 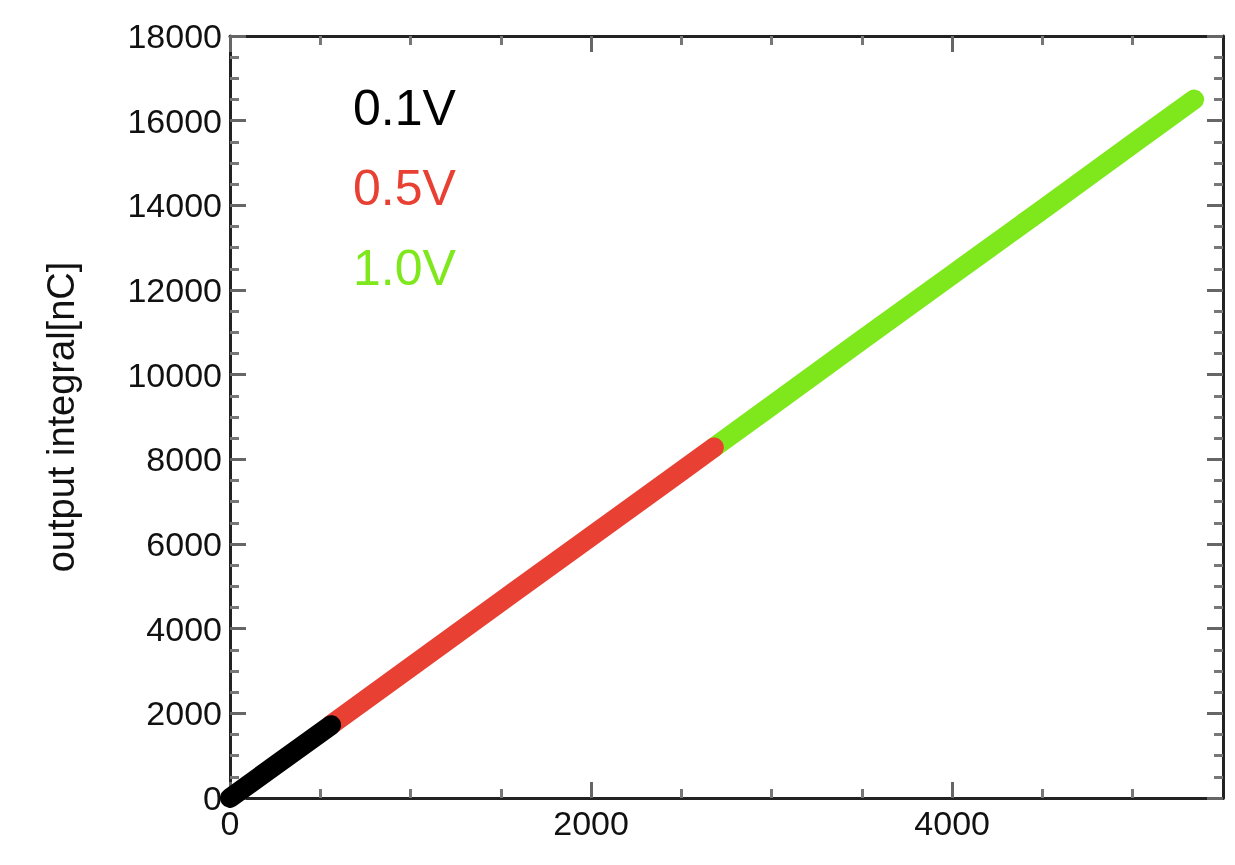 I want to click on text: 0.1V, so click(x=405, y=108).